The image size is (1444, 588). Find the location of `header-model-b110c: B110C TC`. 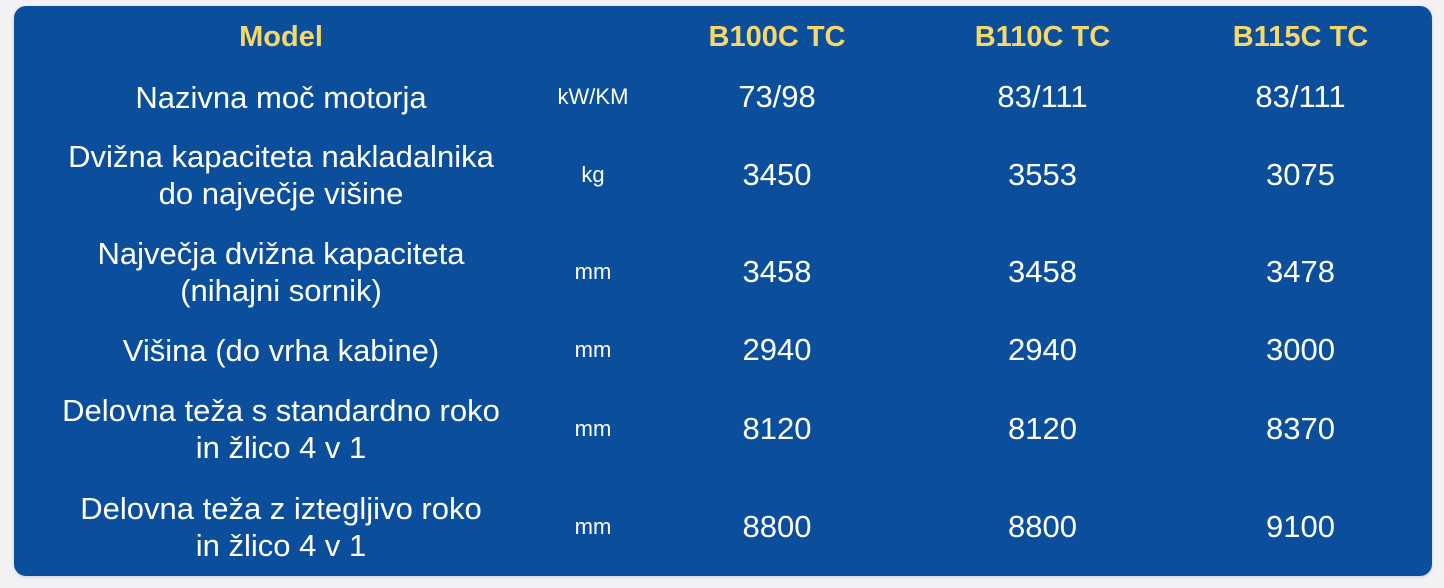

header-model-b110c: B110C TC is located at coordinates (1042, 36).